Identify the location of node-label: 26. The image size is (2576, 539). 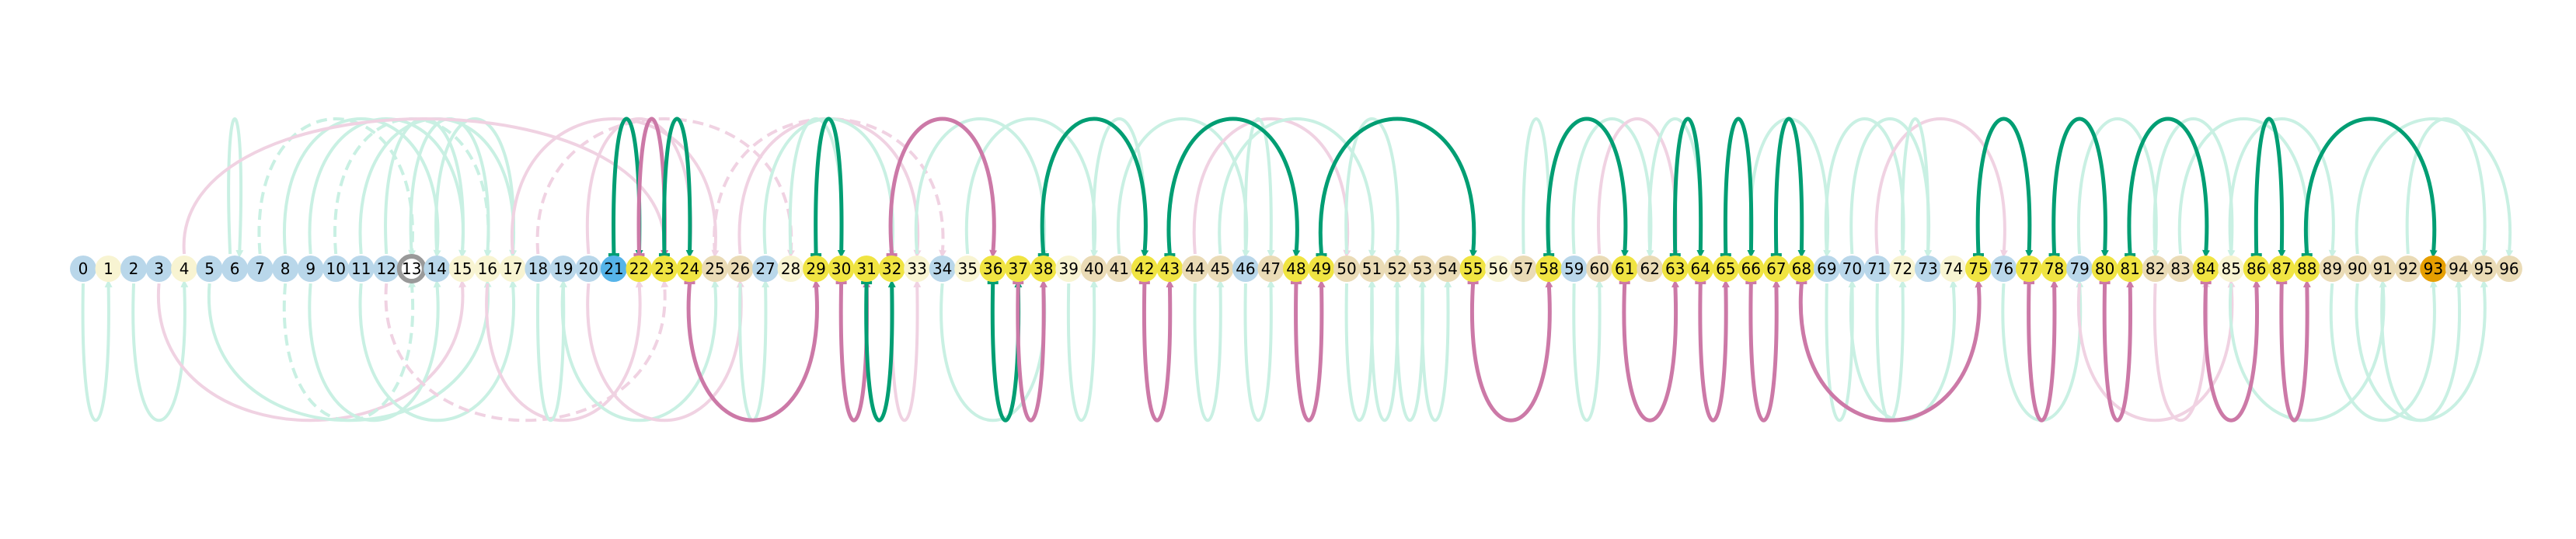
(740, 268).